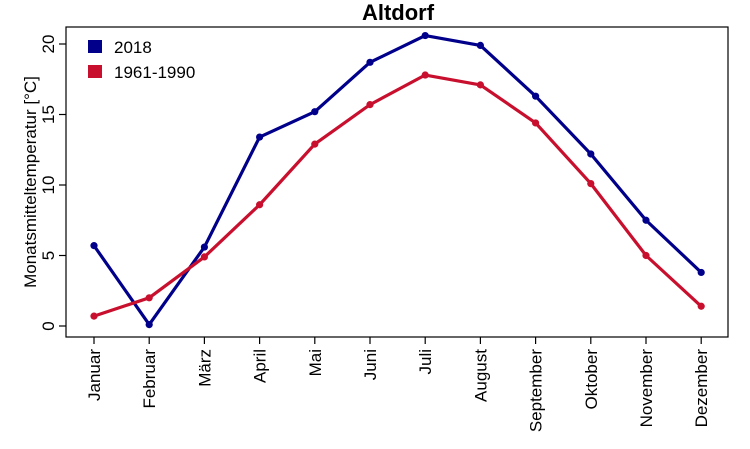 This screenshot has height=449, width=750. Describe the element at coordinates (425, 362) in the screenshot. I see `x-tick-label: Juli` at that location.